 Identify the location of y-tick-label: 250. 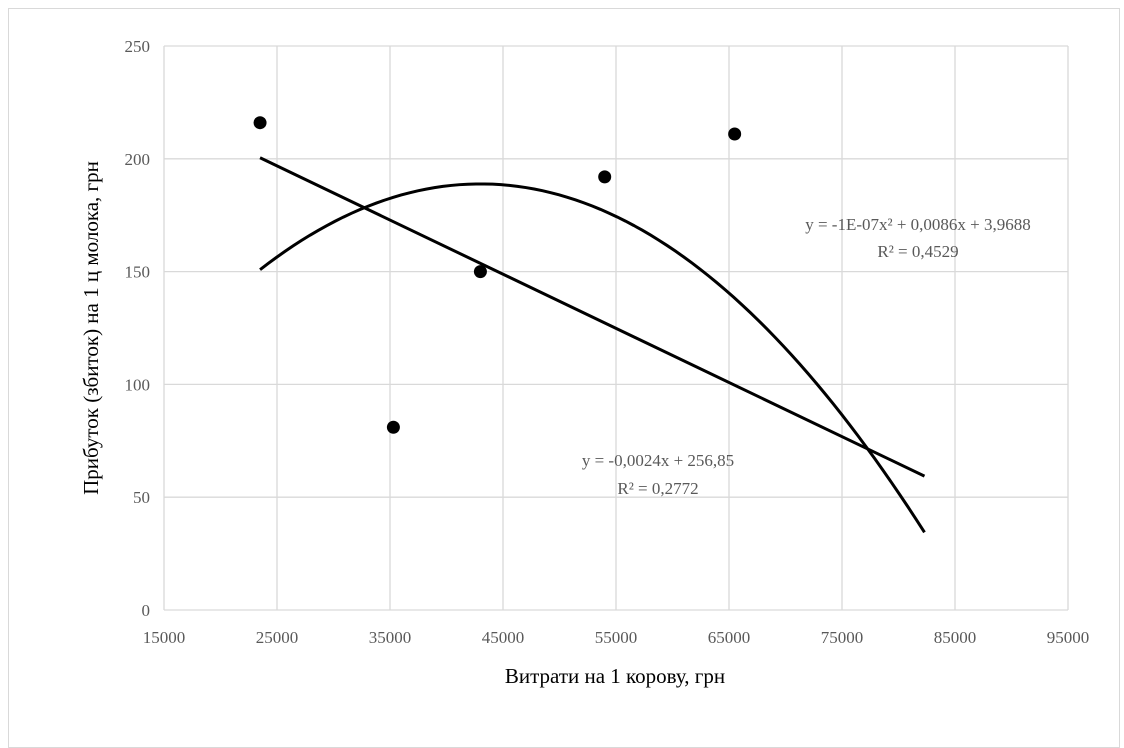
(138, 46).